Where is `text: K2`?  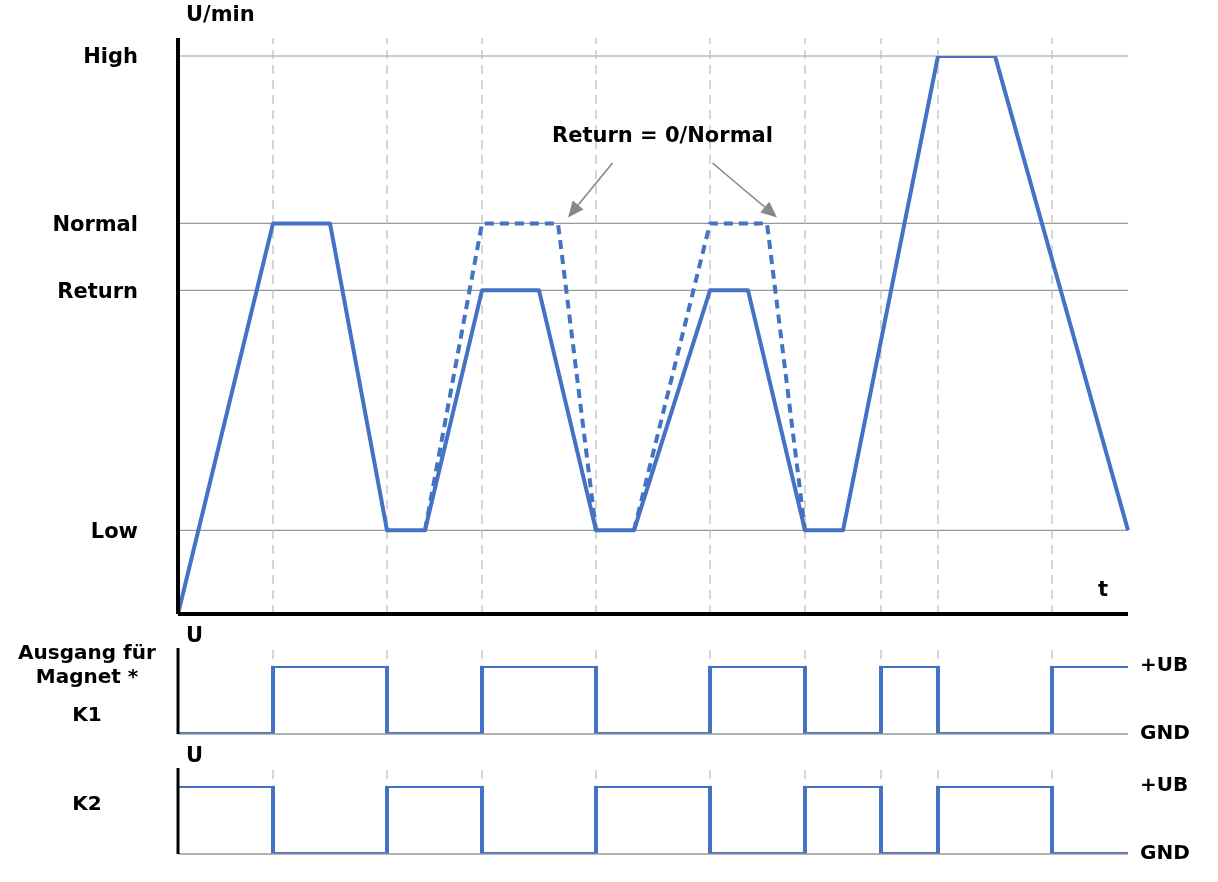
text: K2 is located at coordinates (87, 803).